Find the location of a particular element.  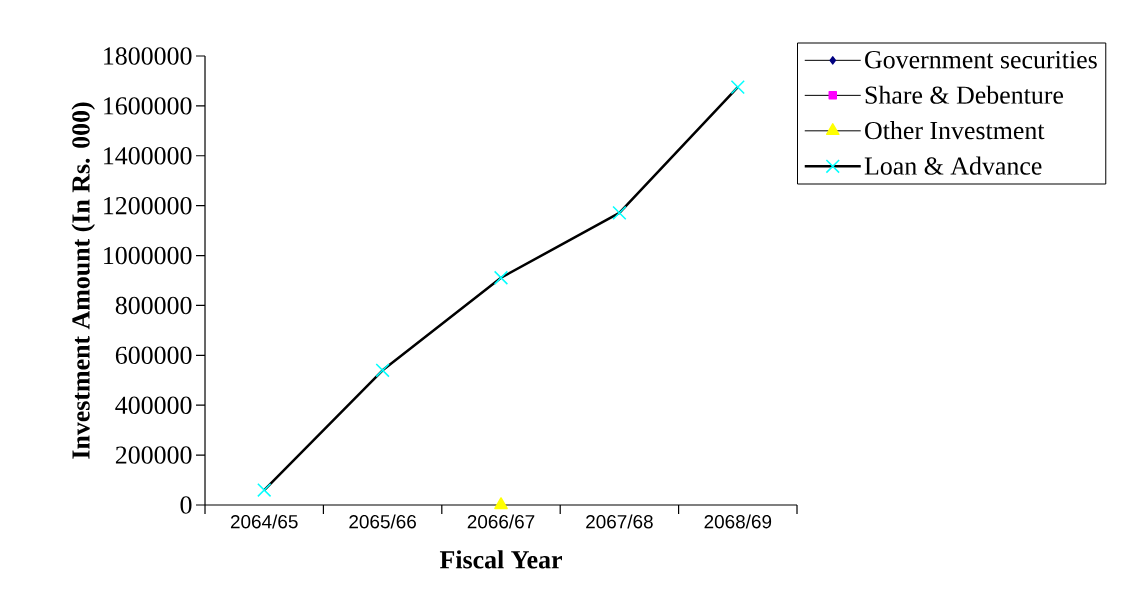

y-tick-label: 1800000 is located at coordinates (148, 56).